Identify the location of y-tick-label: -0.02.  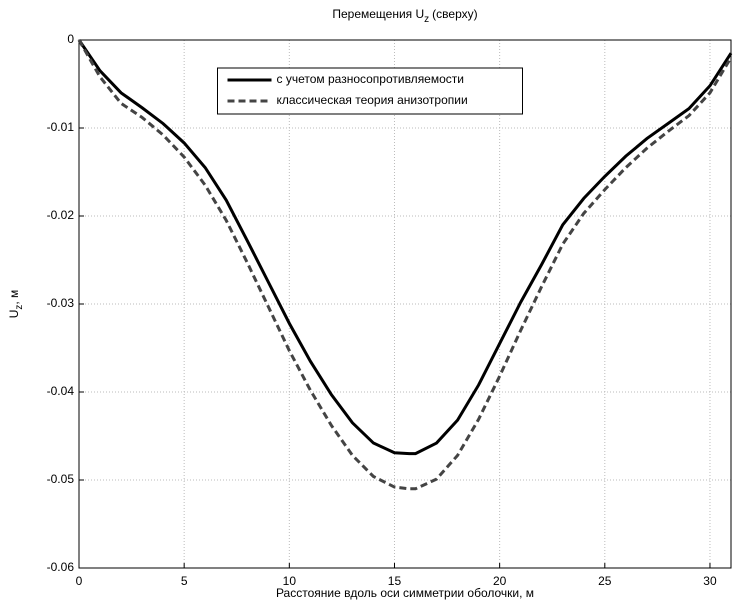
(61, 215).